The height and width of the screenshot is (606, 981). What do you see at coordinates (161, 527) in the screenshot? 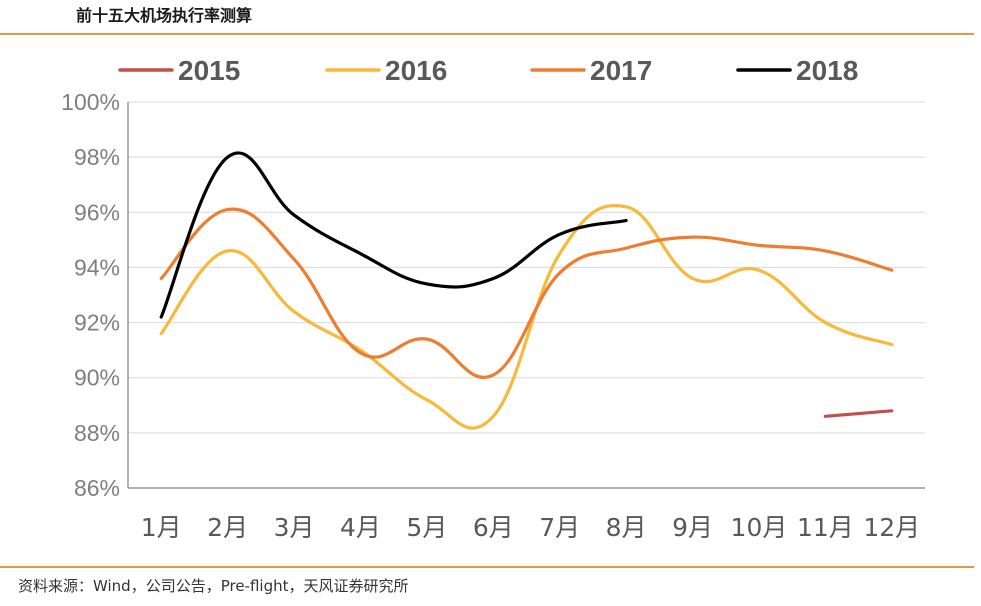
I see `x-tick-label: 1月` at bounding box center [161, 527].